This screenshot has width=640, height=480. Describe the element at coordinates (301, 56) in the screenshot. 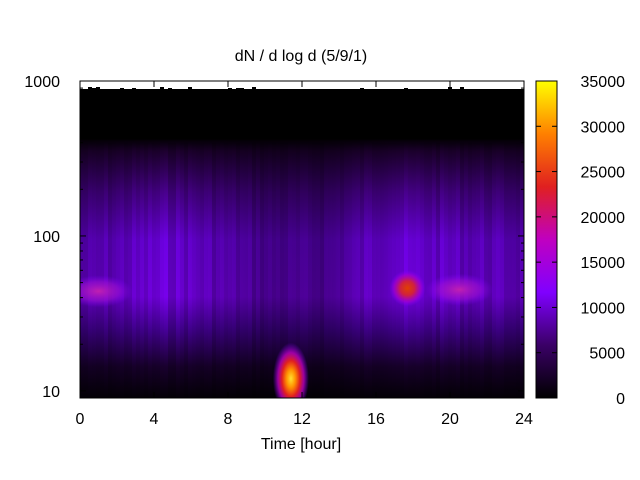

I see `chart-title: dN / d log d (5/9/1)` at that location.